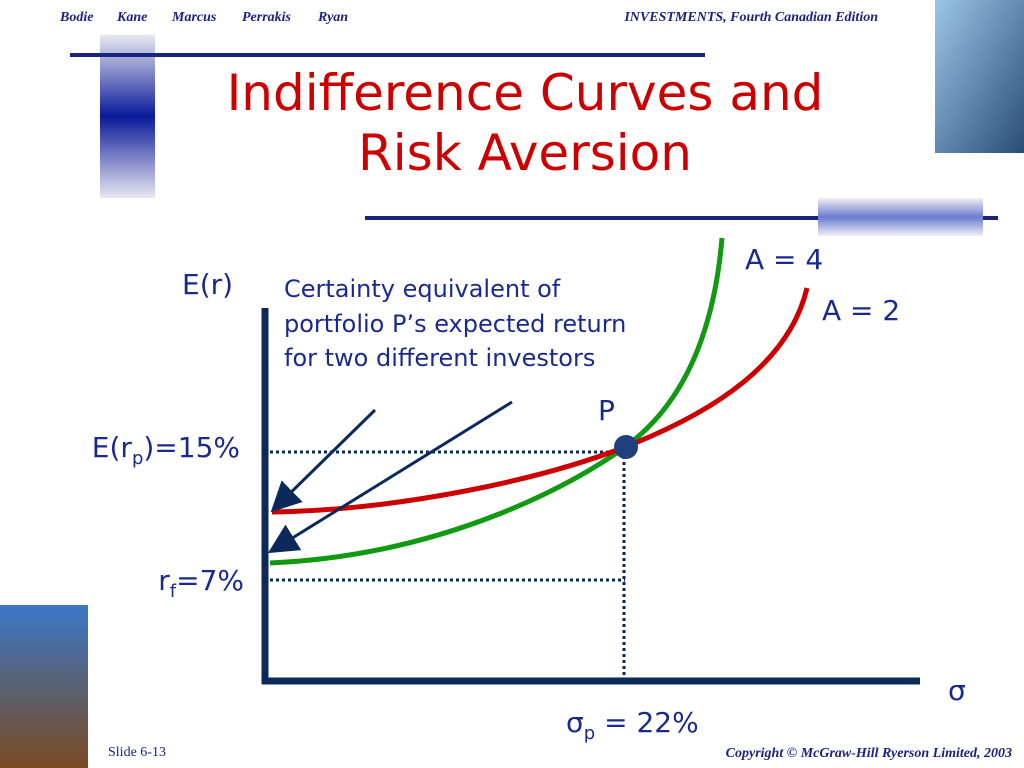 This screenshot has width=1024, height=768. Describe the element at coordinates (173, 591) in the screenshot. I see `label-sub: f` at that location.